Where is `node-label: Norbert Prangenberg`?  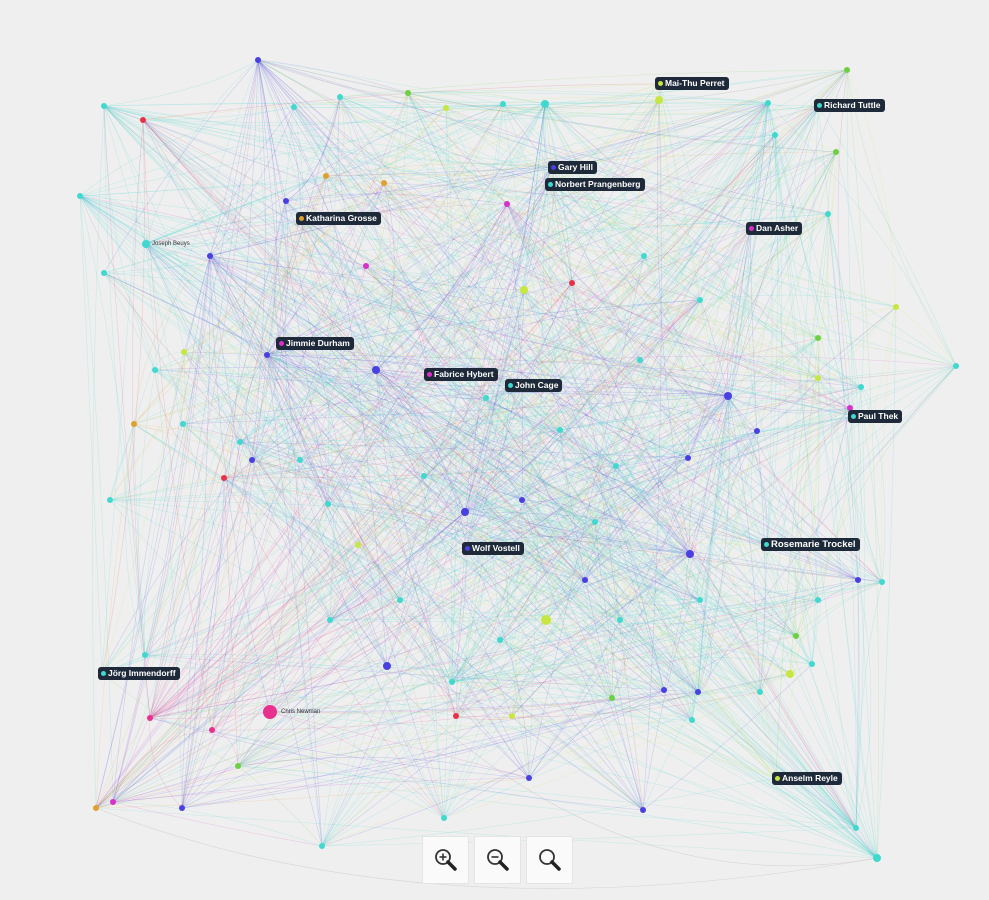
node-label: Norbert Prangenberg is located at coordinates (595, 184).